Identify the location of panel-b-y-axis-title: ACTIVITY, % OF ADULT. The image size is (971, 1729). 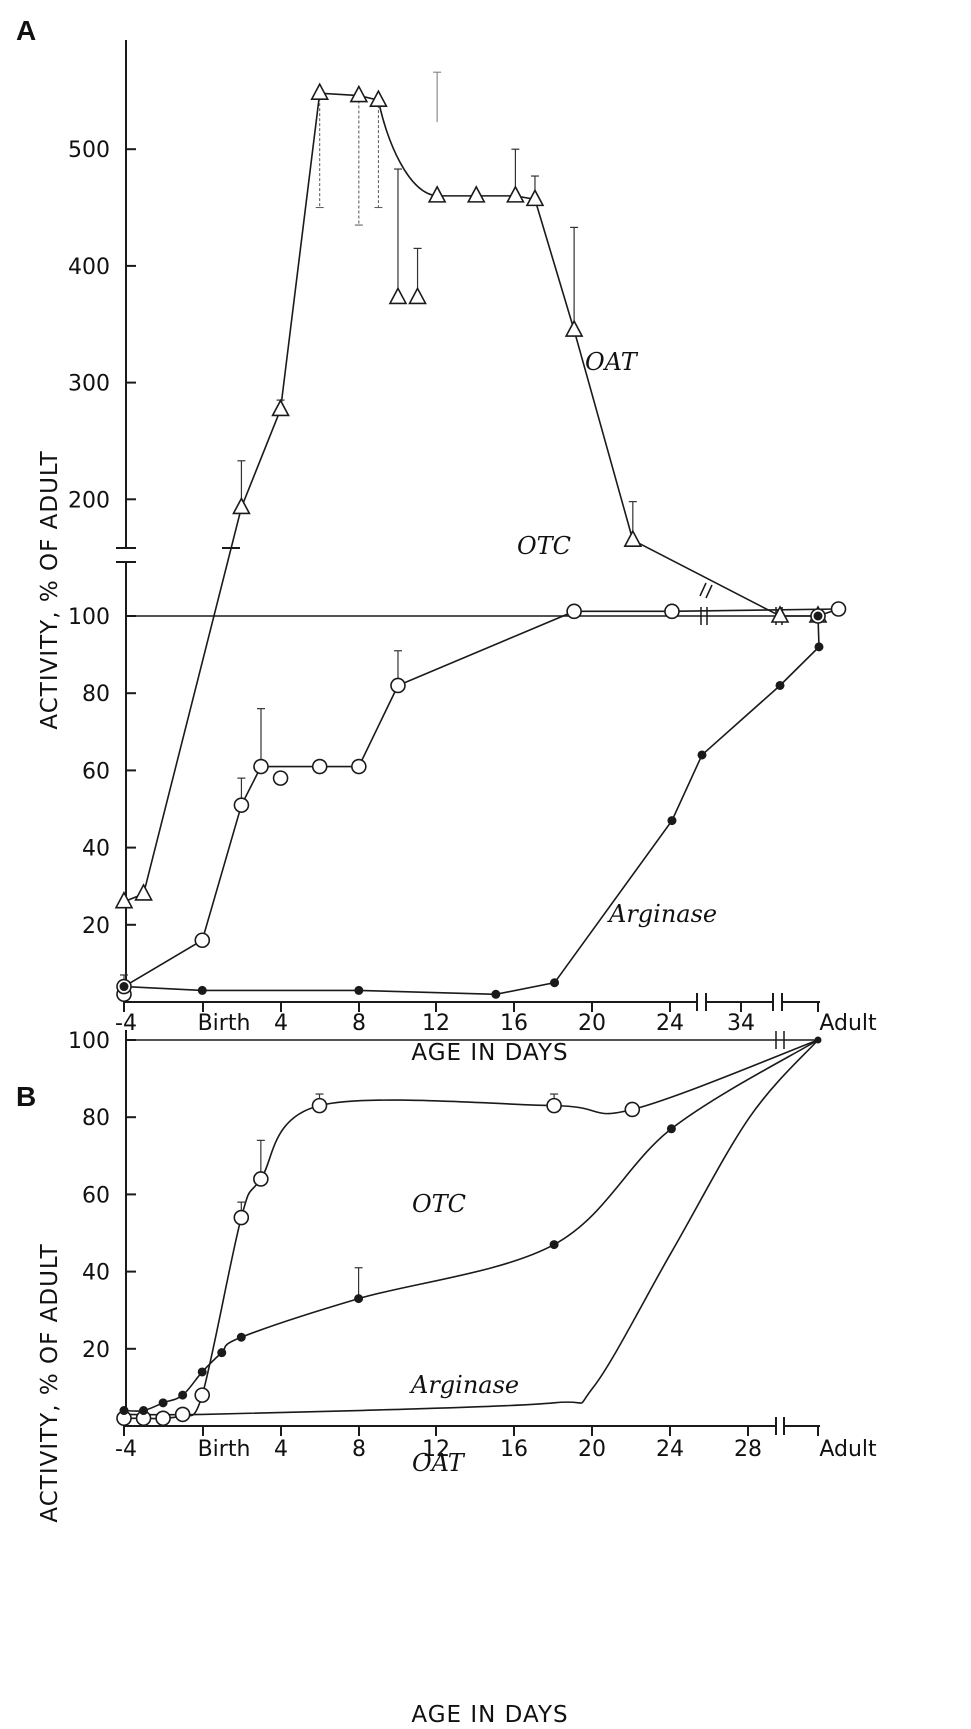
(50, 1382).